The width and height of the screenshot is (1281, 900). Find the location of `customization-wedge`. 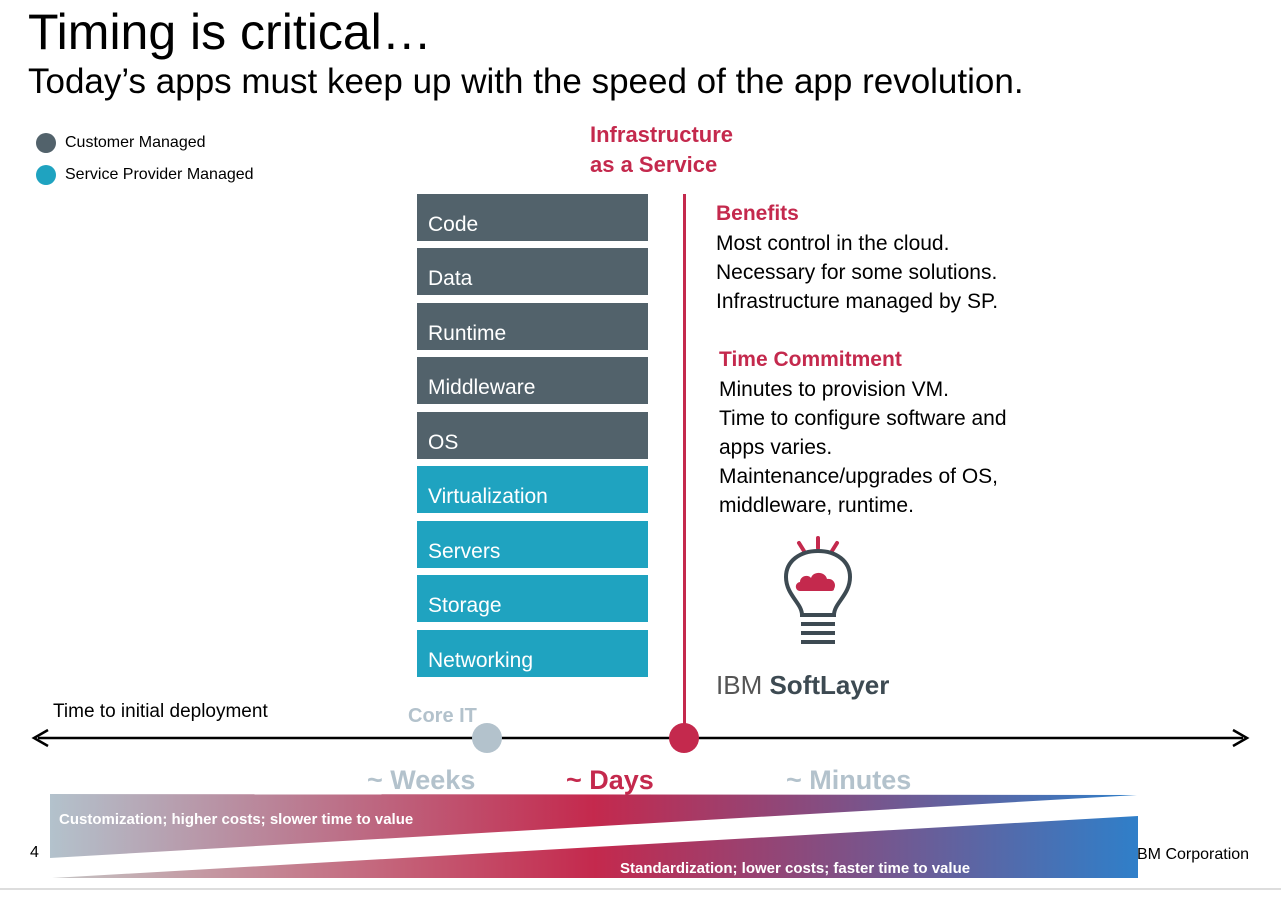

customization-wedge is located at coordinates (593, 826).